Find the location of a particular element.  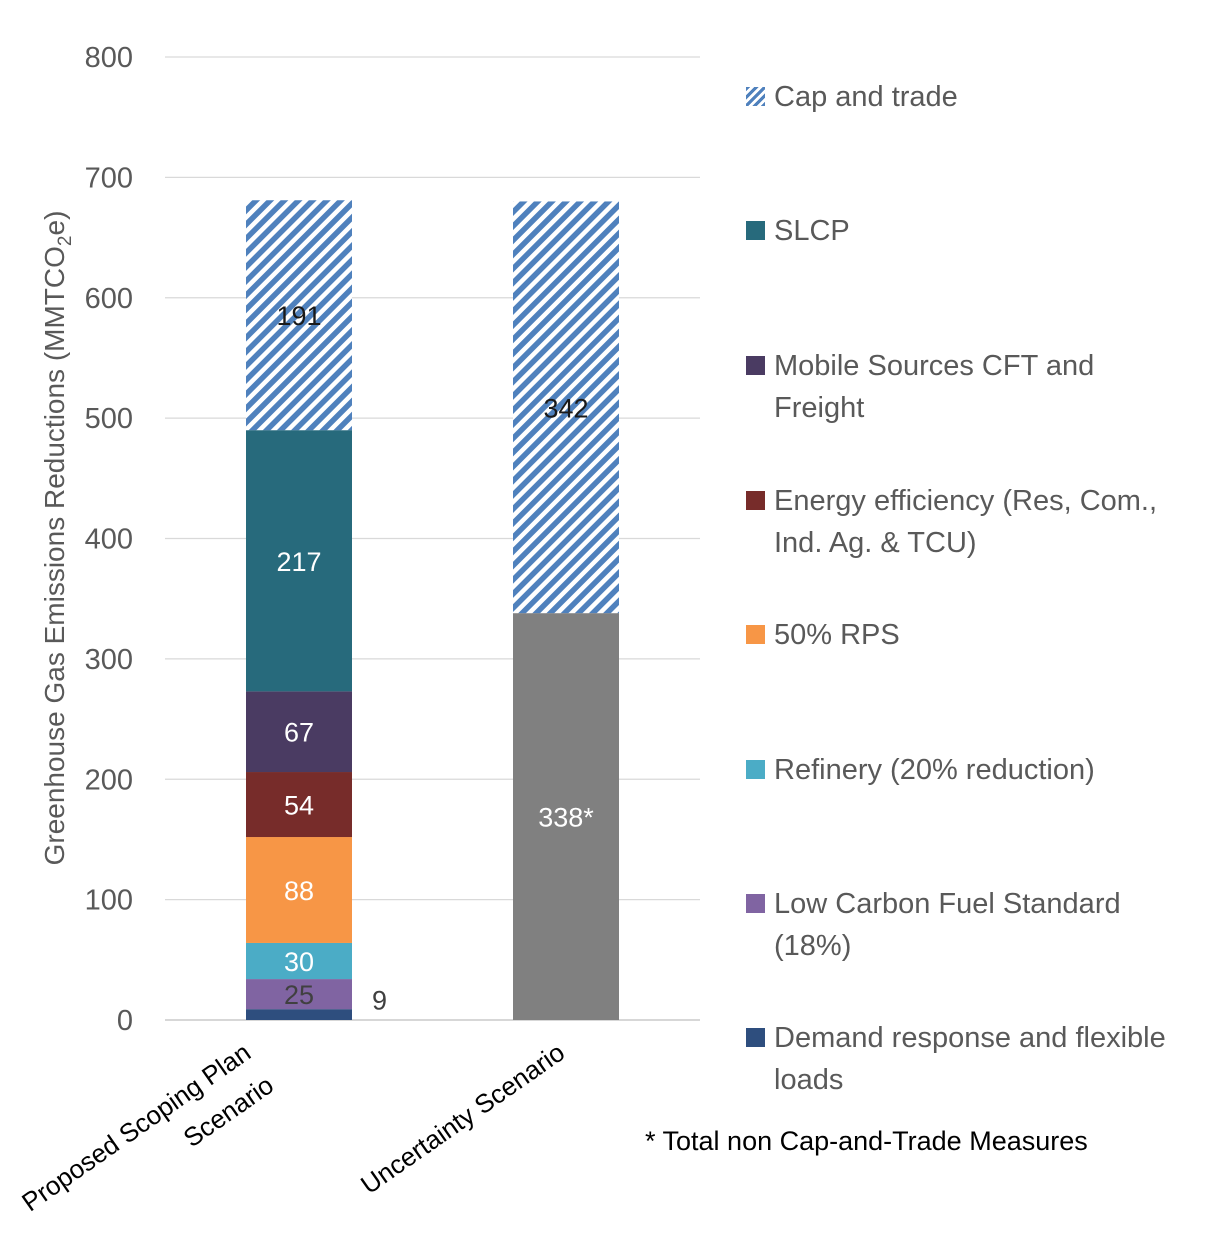

data-label-cap-1: 342 is located at coordinates (565, 408).